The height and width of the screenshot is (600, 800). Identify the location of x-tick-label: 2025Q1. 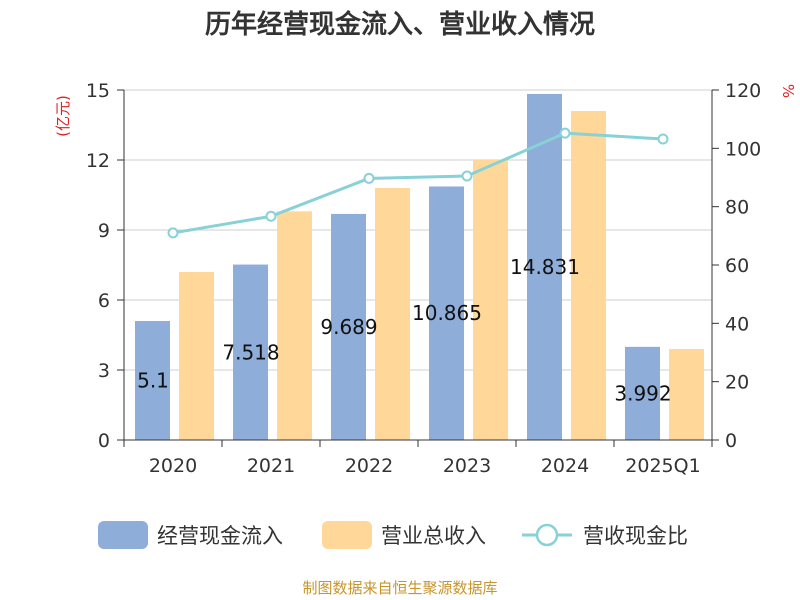
(662, 466).